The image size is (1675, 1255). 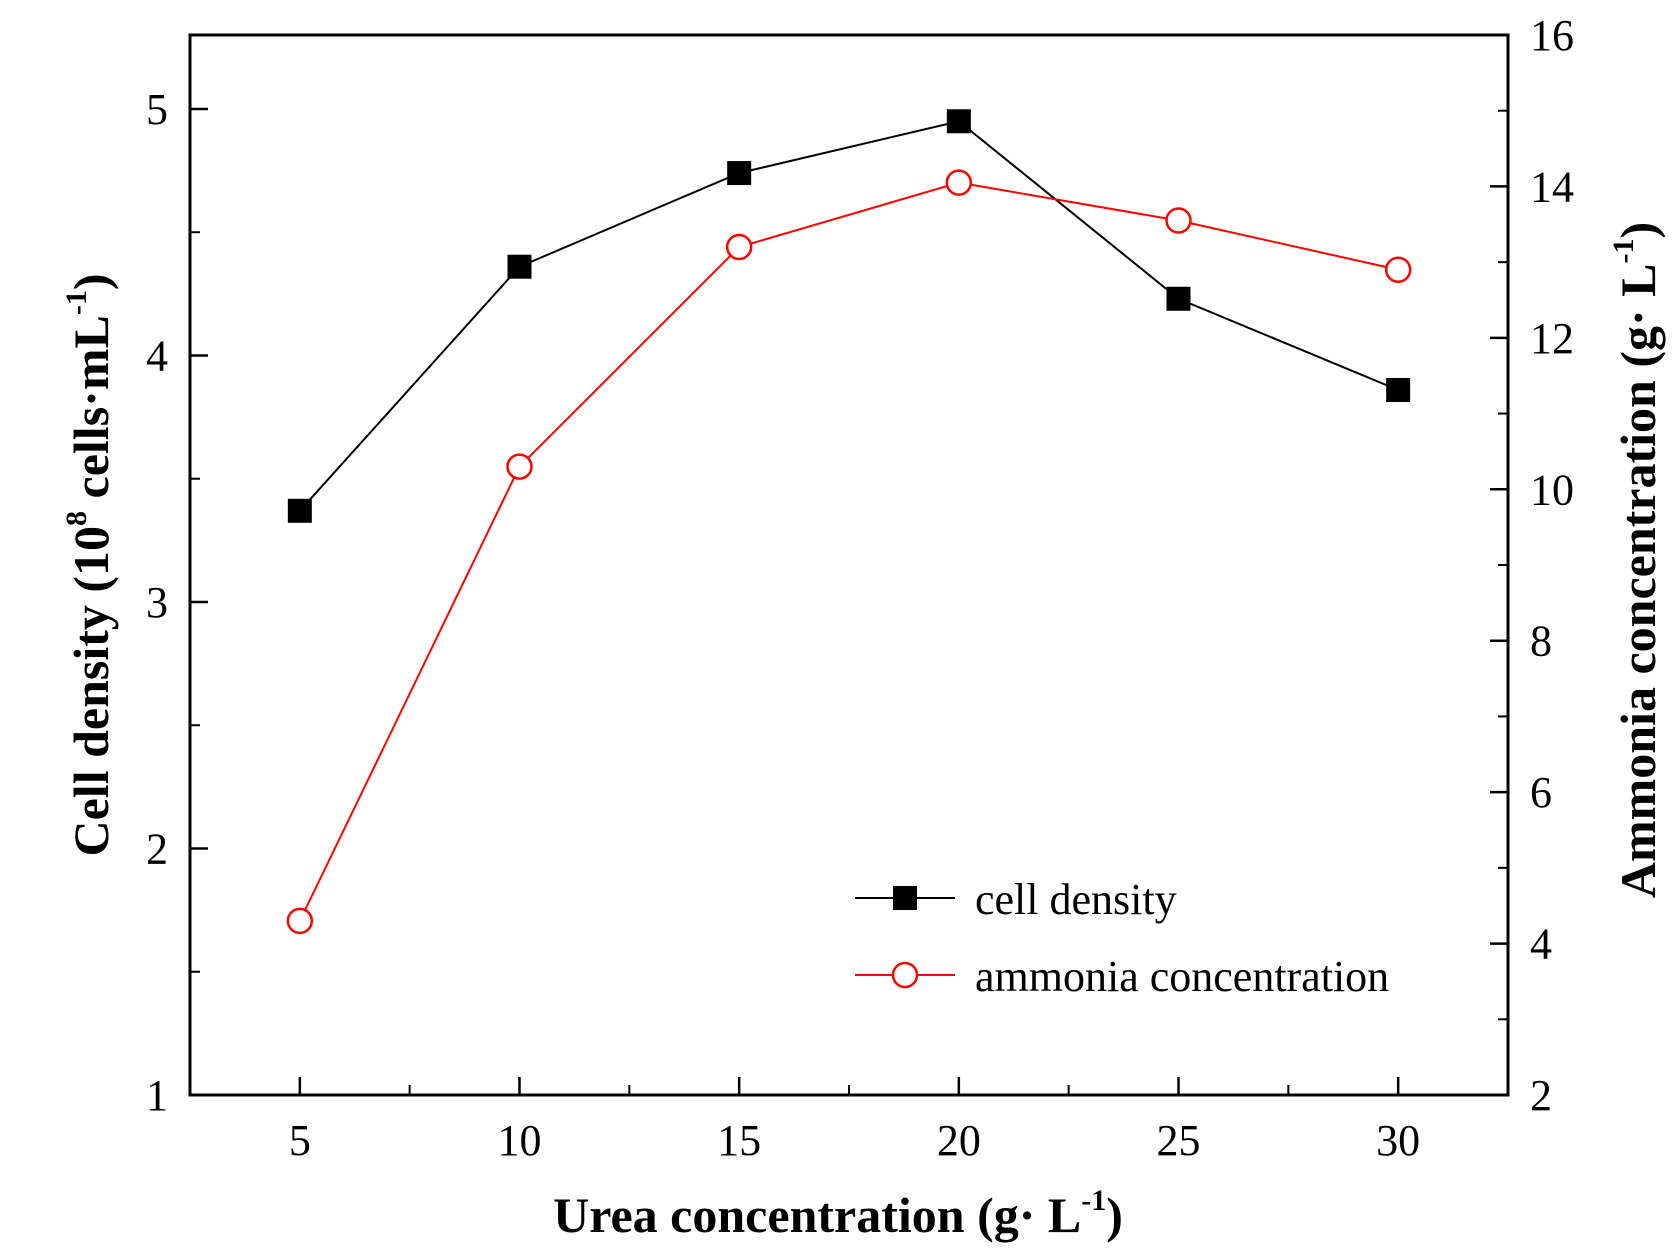 What do you see at coordinates (838, 1213) in the screenshot?
I see `x-axis-title: Urea concentration (g· L-1)` at bounding box center [838, 1213].